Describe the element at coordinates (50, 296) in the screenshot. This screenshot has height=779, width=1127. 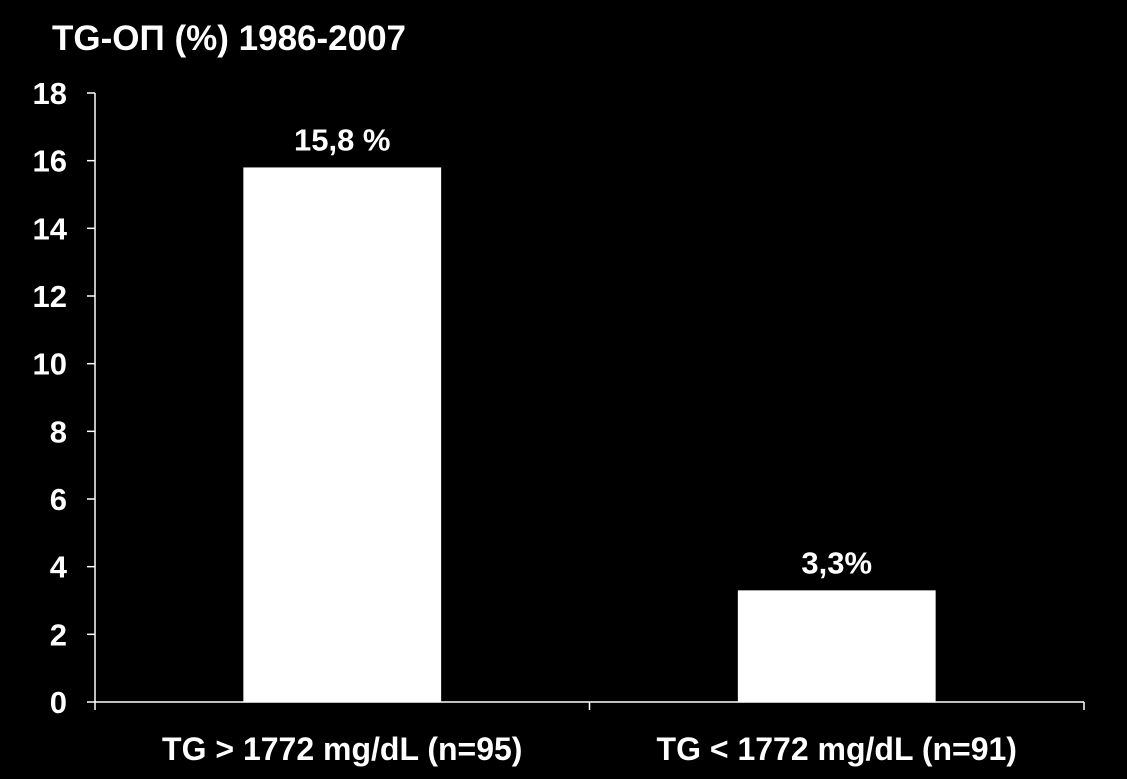
I see `y-tick-label: 12` at that location.